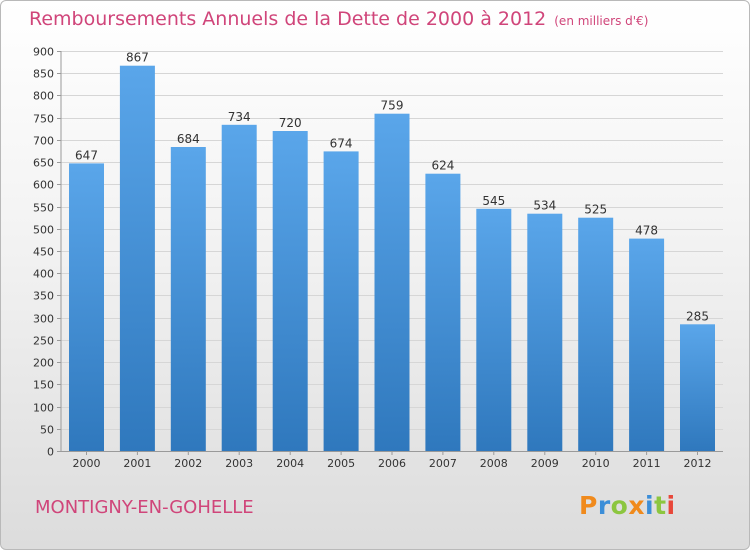  What do you see at coordinates (494, 463) in the screenshot?
I see `x-tick-label-2008: 2008` at bounding box center [494, 463].